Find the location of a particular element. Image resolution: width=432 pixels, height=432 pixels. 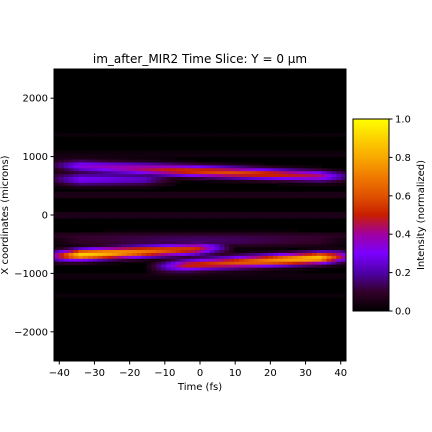

colorbar-tick-label: 0.2 is located at coordinates (403, 273).